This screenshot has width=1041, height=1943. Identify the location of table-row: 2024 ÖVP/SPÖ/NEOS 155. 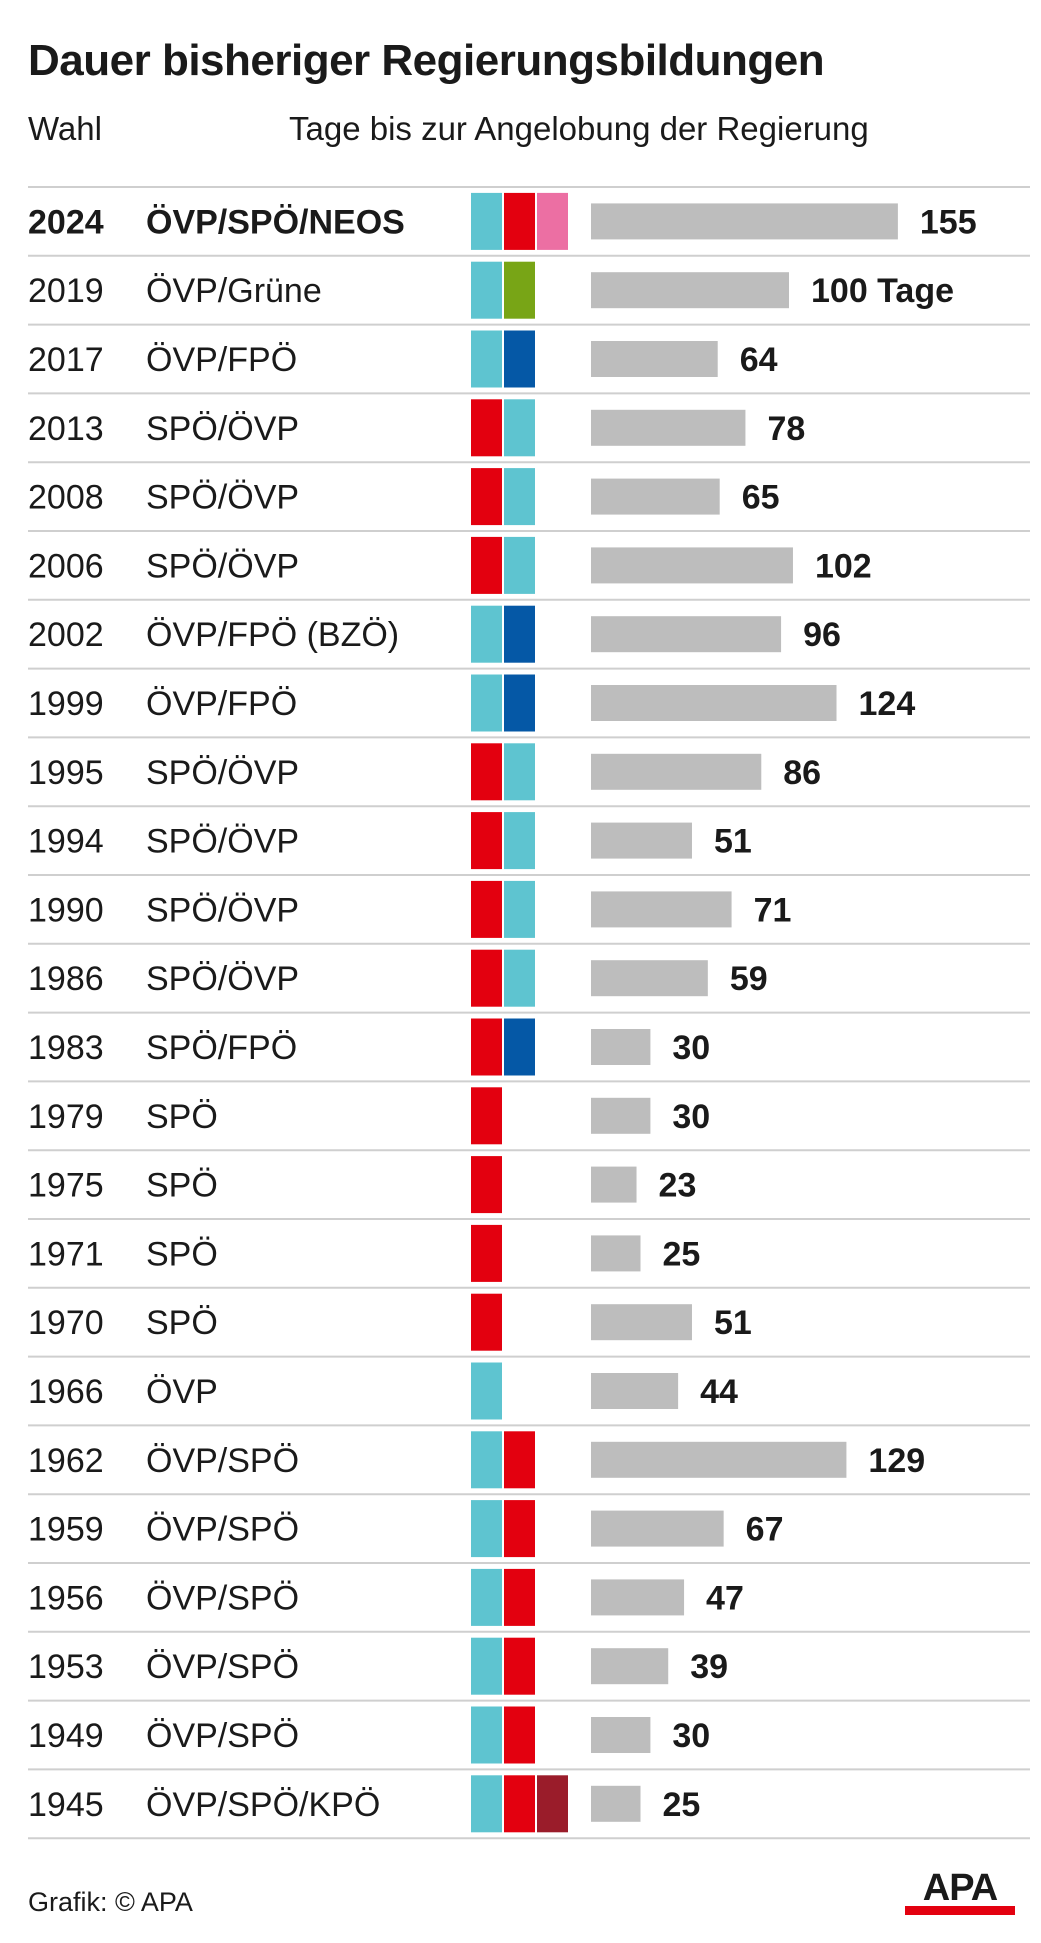
(502, 221).